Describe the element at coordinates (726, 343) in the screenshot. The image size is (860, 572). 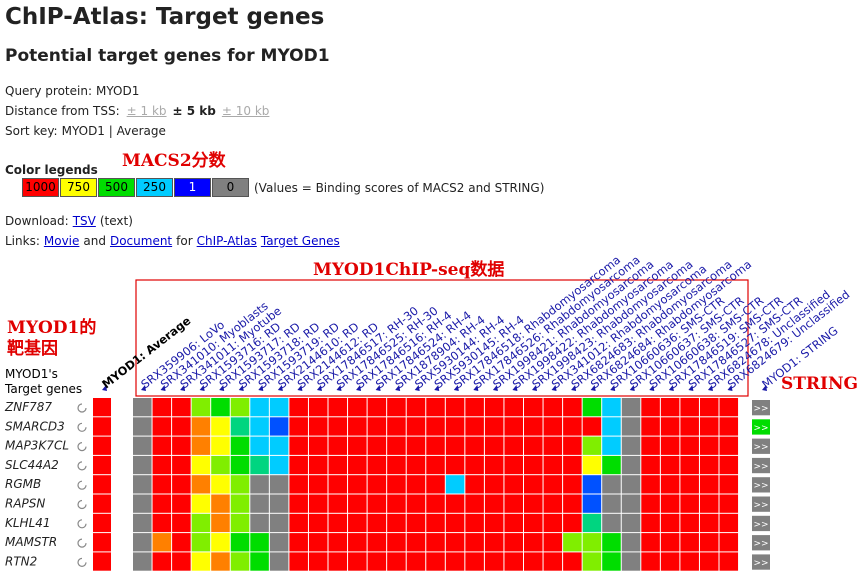
I see `experiment-label: SRX17846519: SMS-CTR` at that location.